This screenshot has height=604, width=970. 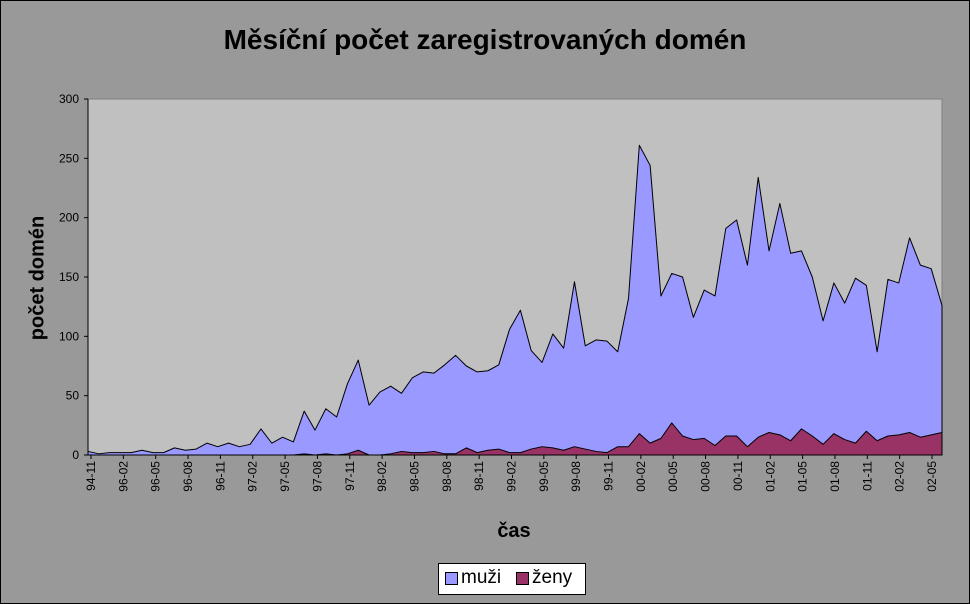 I want to click on legend-label-zeny: ženy, so click(x=552, y=577).